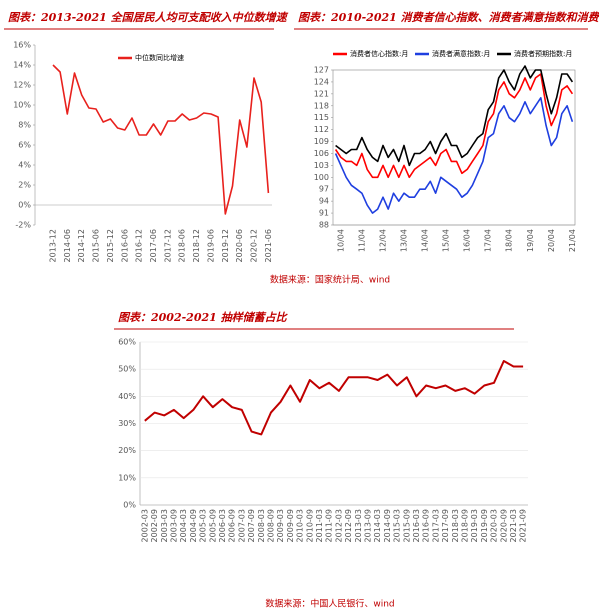 This screenshot has width=599, height=616. Describe the element at coordinates (523, 525) in the screenshot. I see `x-tick-label: 2021-09` at that location.